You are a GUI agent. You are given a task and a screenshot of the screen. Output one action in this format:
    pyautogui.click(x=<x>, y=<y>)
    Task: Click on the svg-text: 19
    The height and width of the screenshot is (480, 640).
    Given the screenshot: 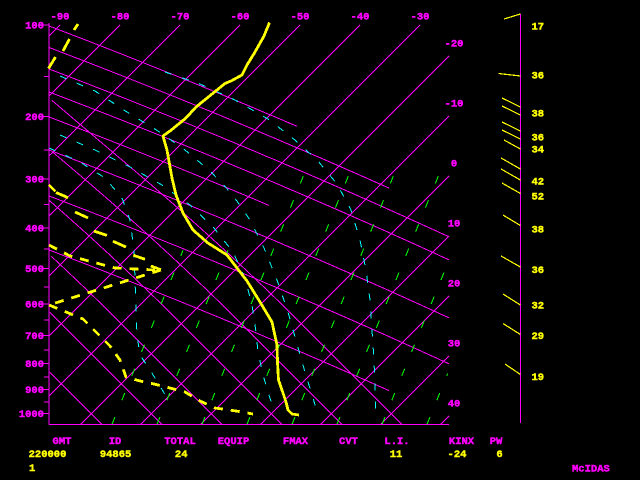 What is the action you would take?
    pyautogui.click(x=538, y=378)
    